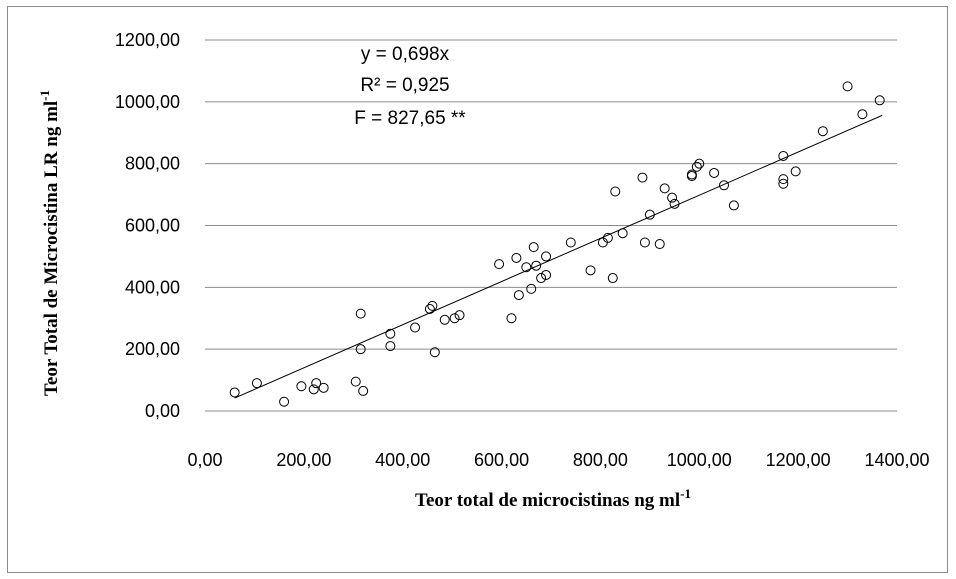 The width and height of the screenshot is (956, 579). I want to click on y-tick-label: 1000,00, so click(147, 102).